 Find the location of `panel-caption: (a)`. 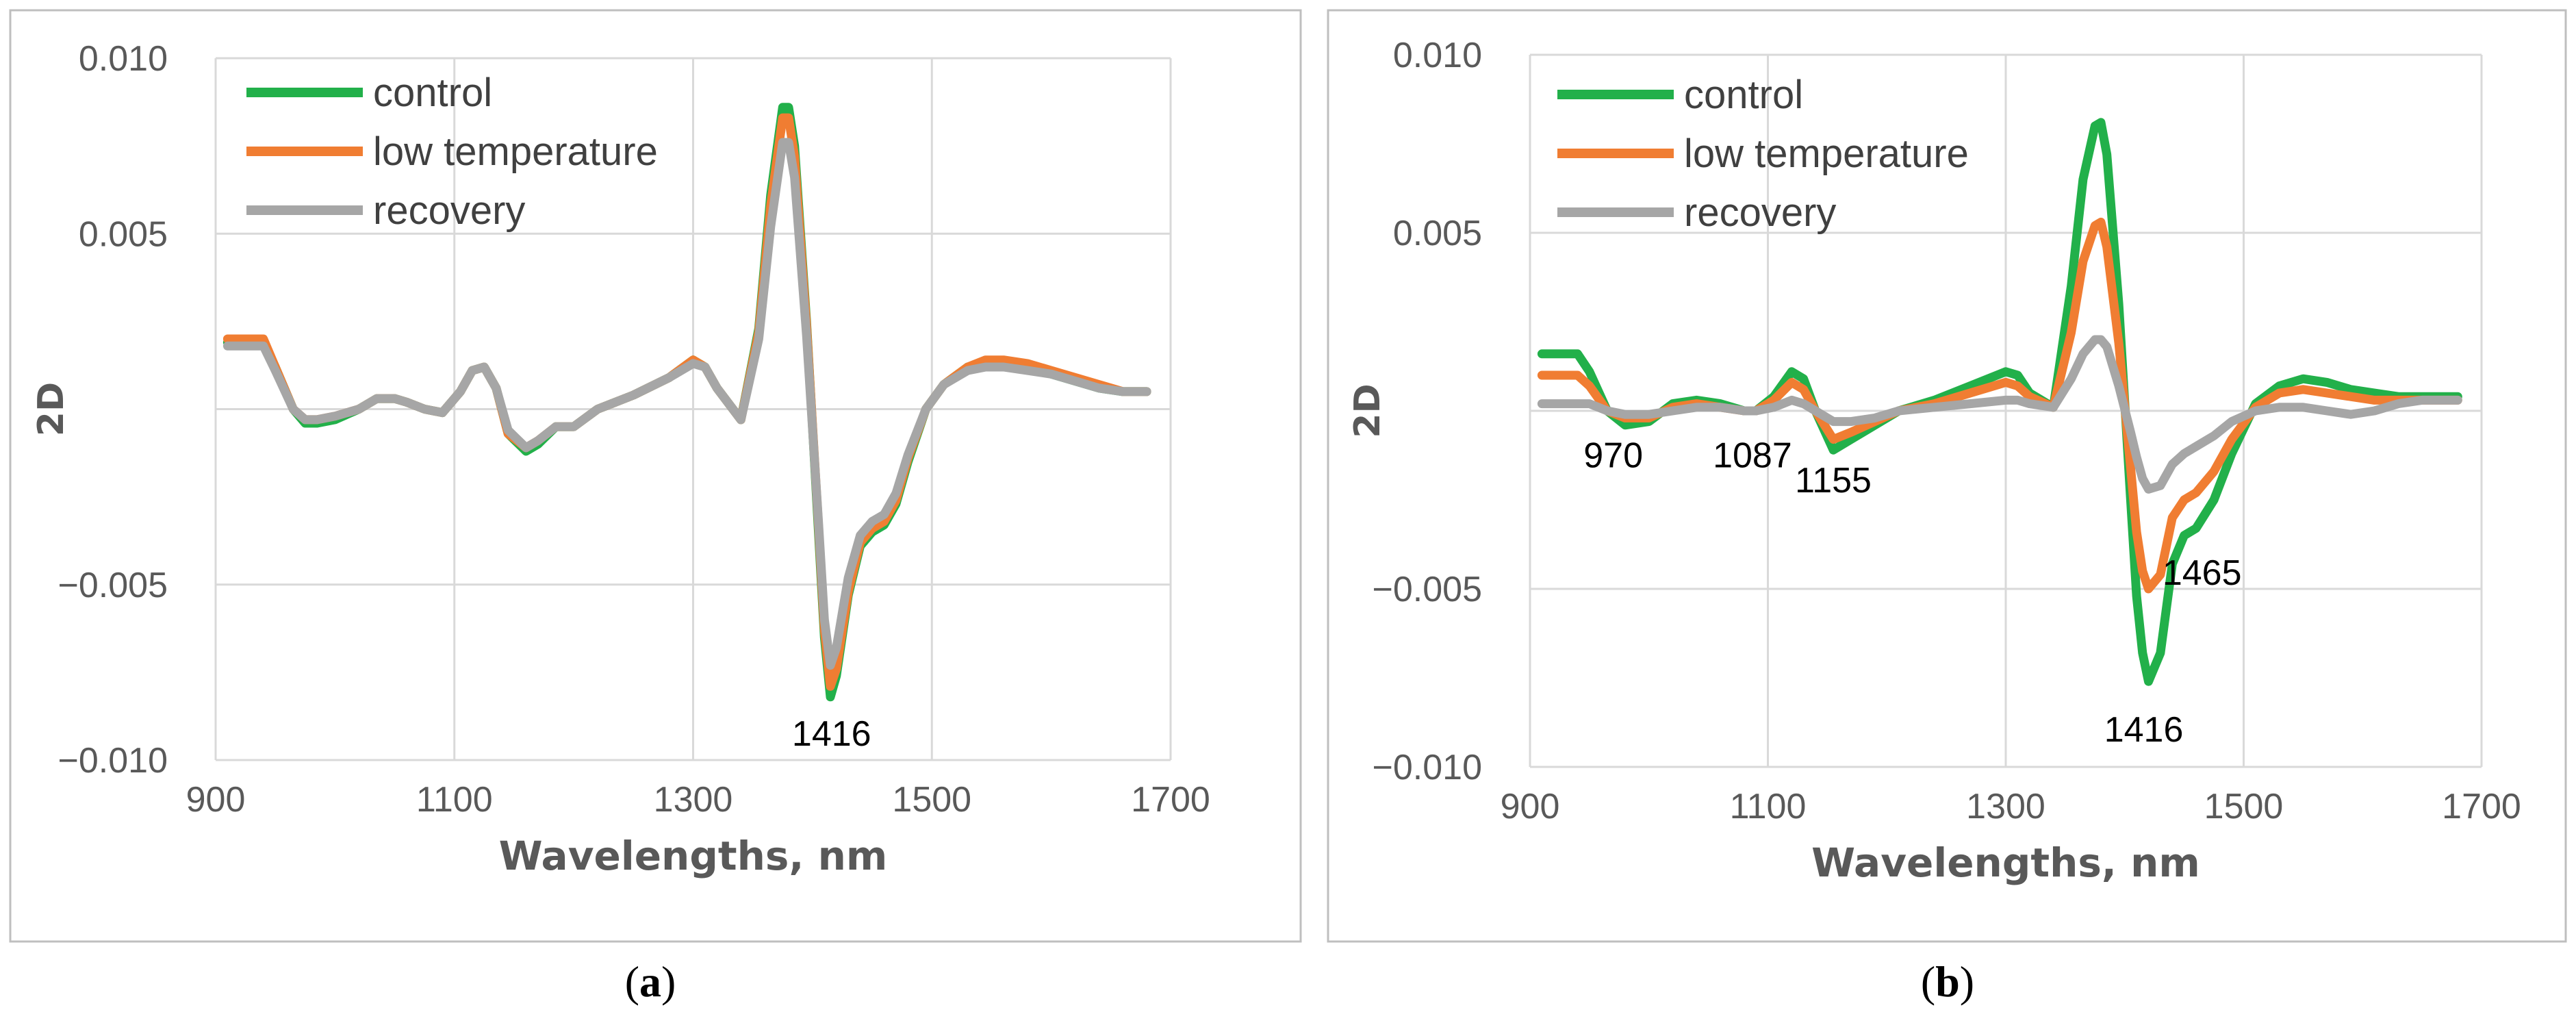

panel-caption: (a) is located at coordinates (650, 981).